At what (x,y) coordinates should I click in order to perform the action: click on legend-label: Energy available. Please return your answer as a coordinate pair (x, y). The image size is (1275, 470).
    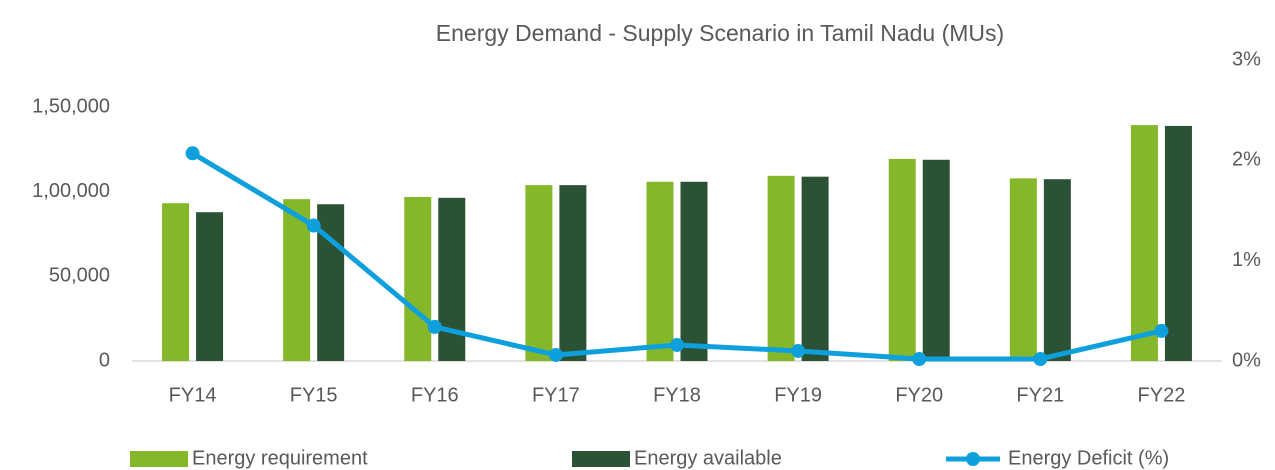
    Looking at the image, I should click on (708, 458).